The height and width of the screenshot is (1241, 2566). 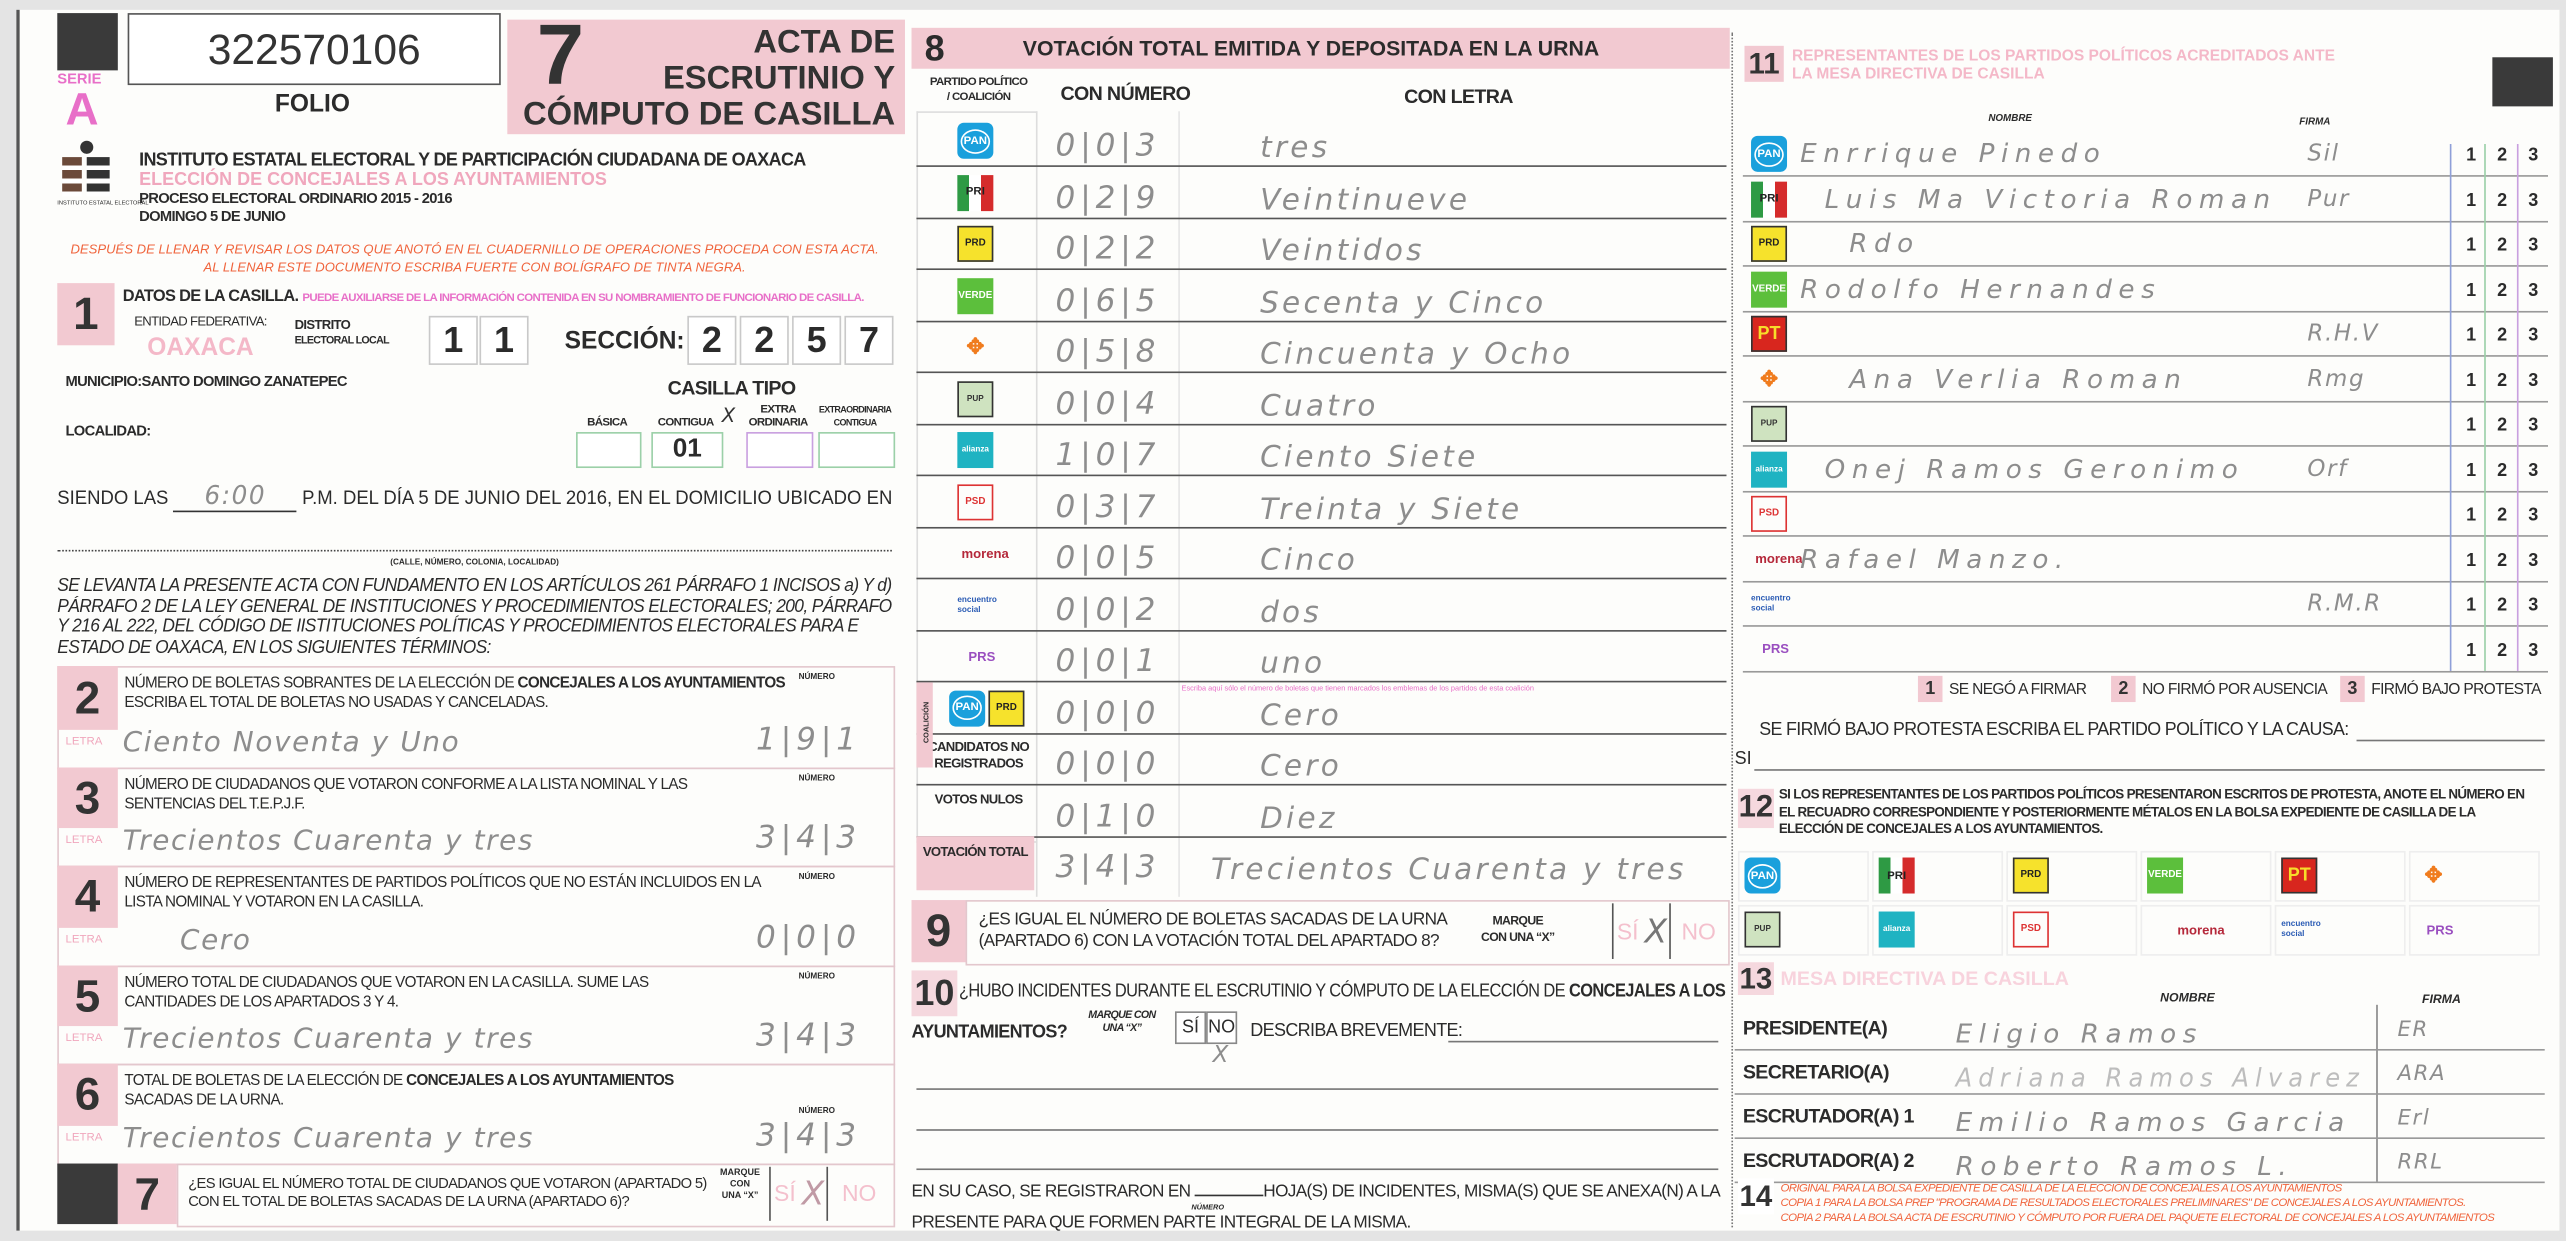 I want to click on rep-name: Rafael Manzo., so click(x=1935, y=558).